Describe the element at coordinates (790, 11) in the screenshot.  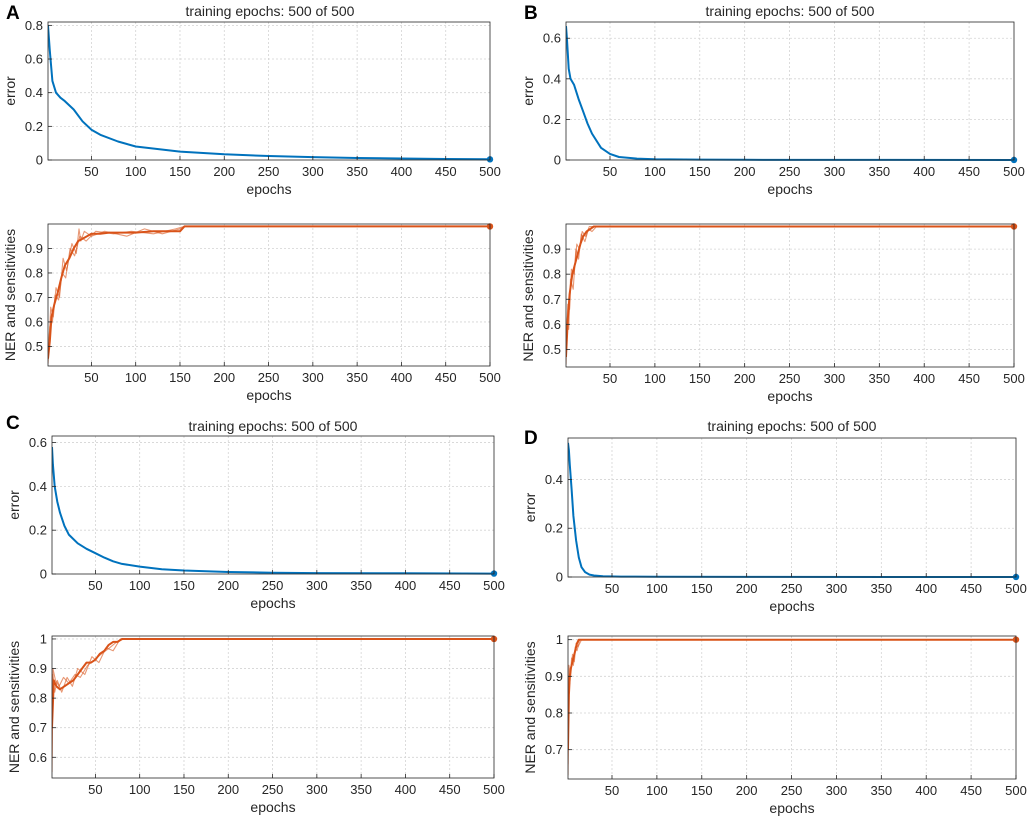
I see `panel-b-title: training epochs: 500 of 500` at that location.